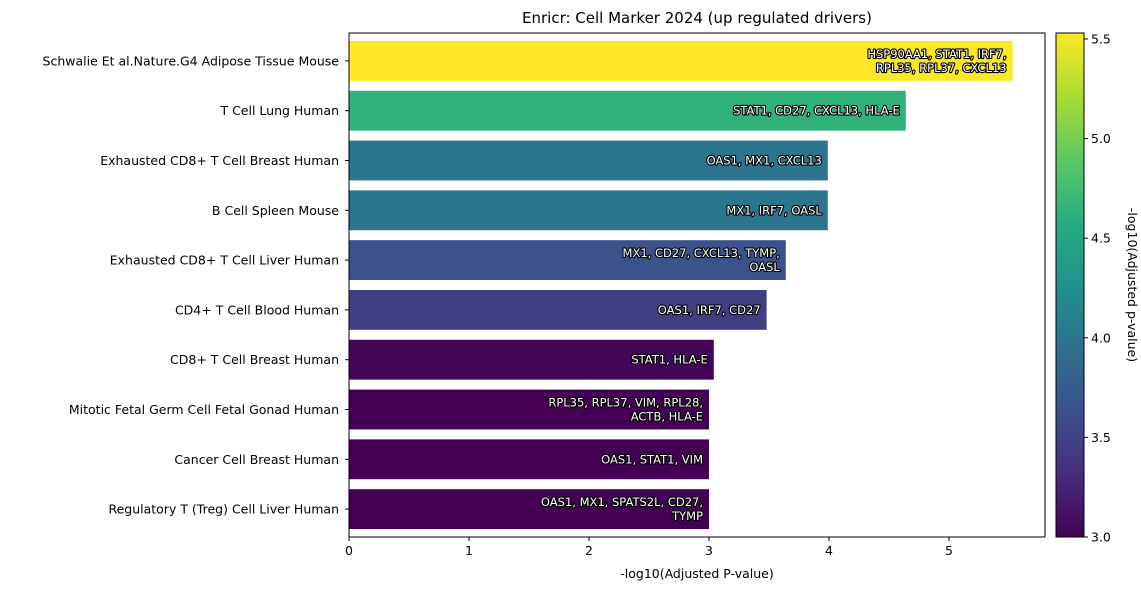 This screenshot has height=590, width=1141. Describe the element at coordinates (223, 509) in the screenshot. I see `y-tick-label: Regulatory T (Treg) Cell Liver Human` at that location.